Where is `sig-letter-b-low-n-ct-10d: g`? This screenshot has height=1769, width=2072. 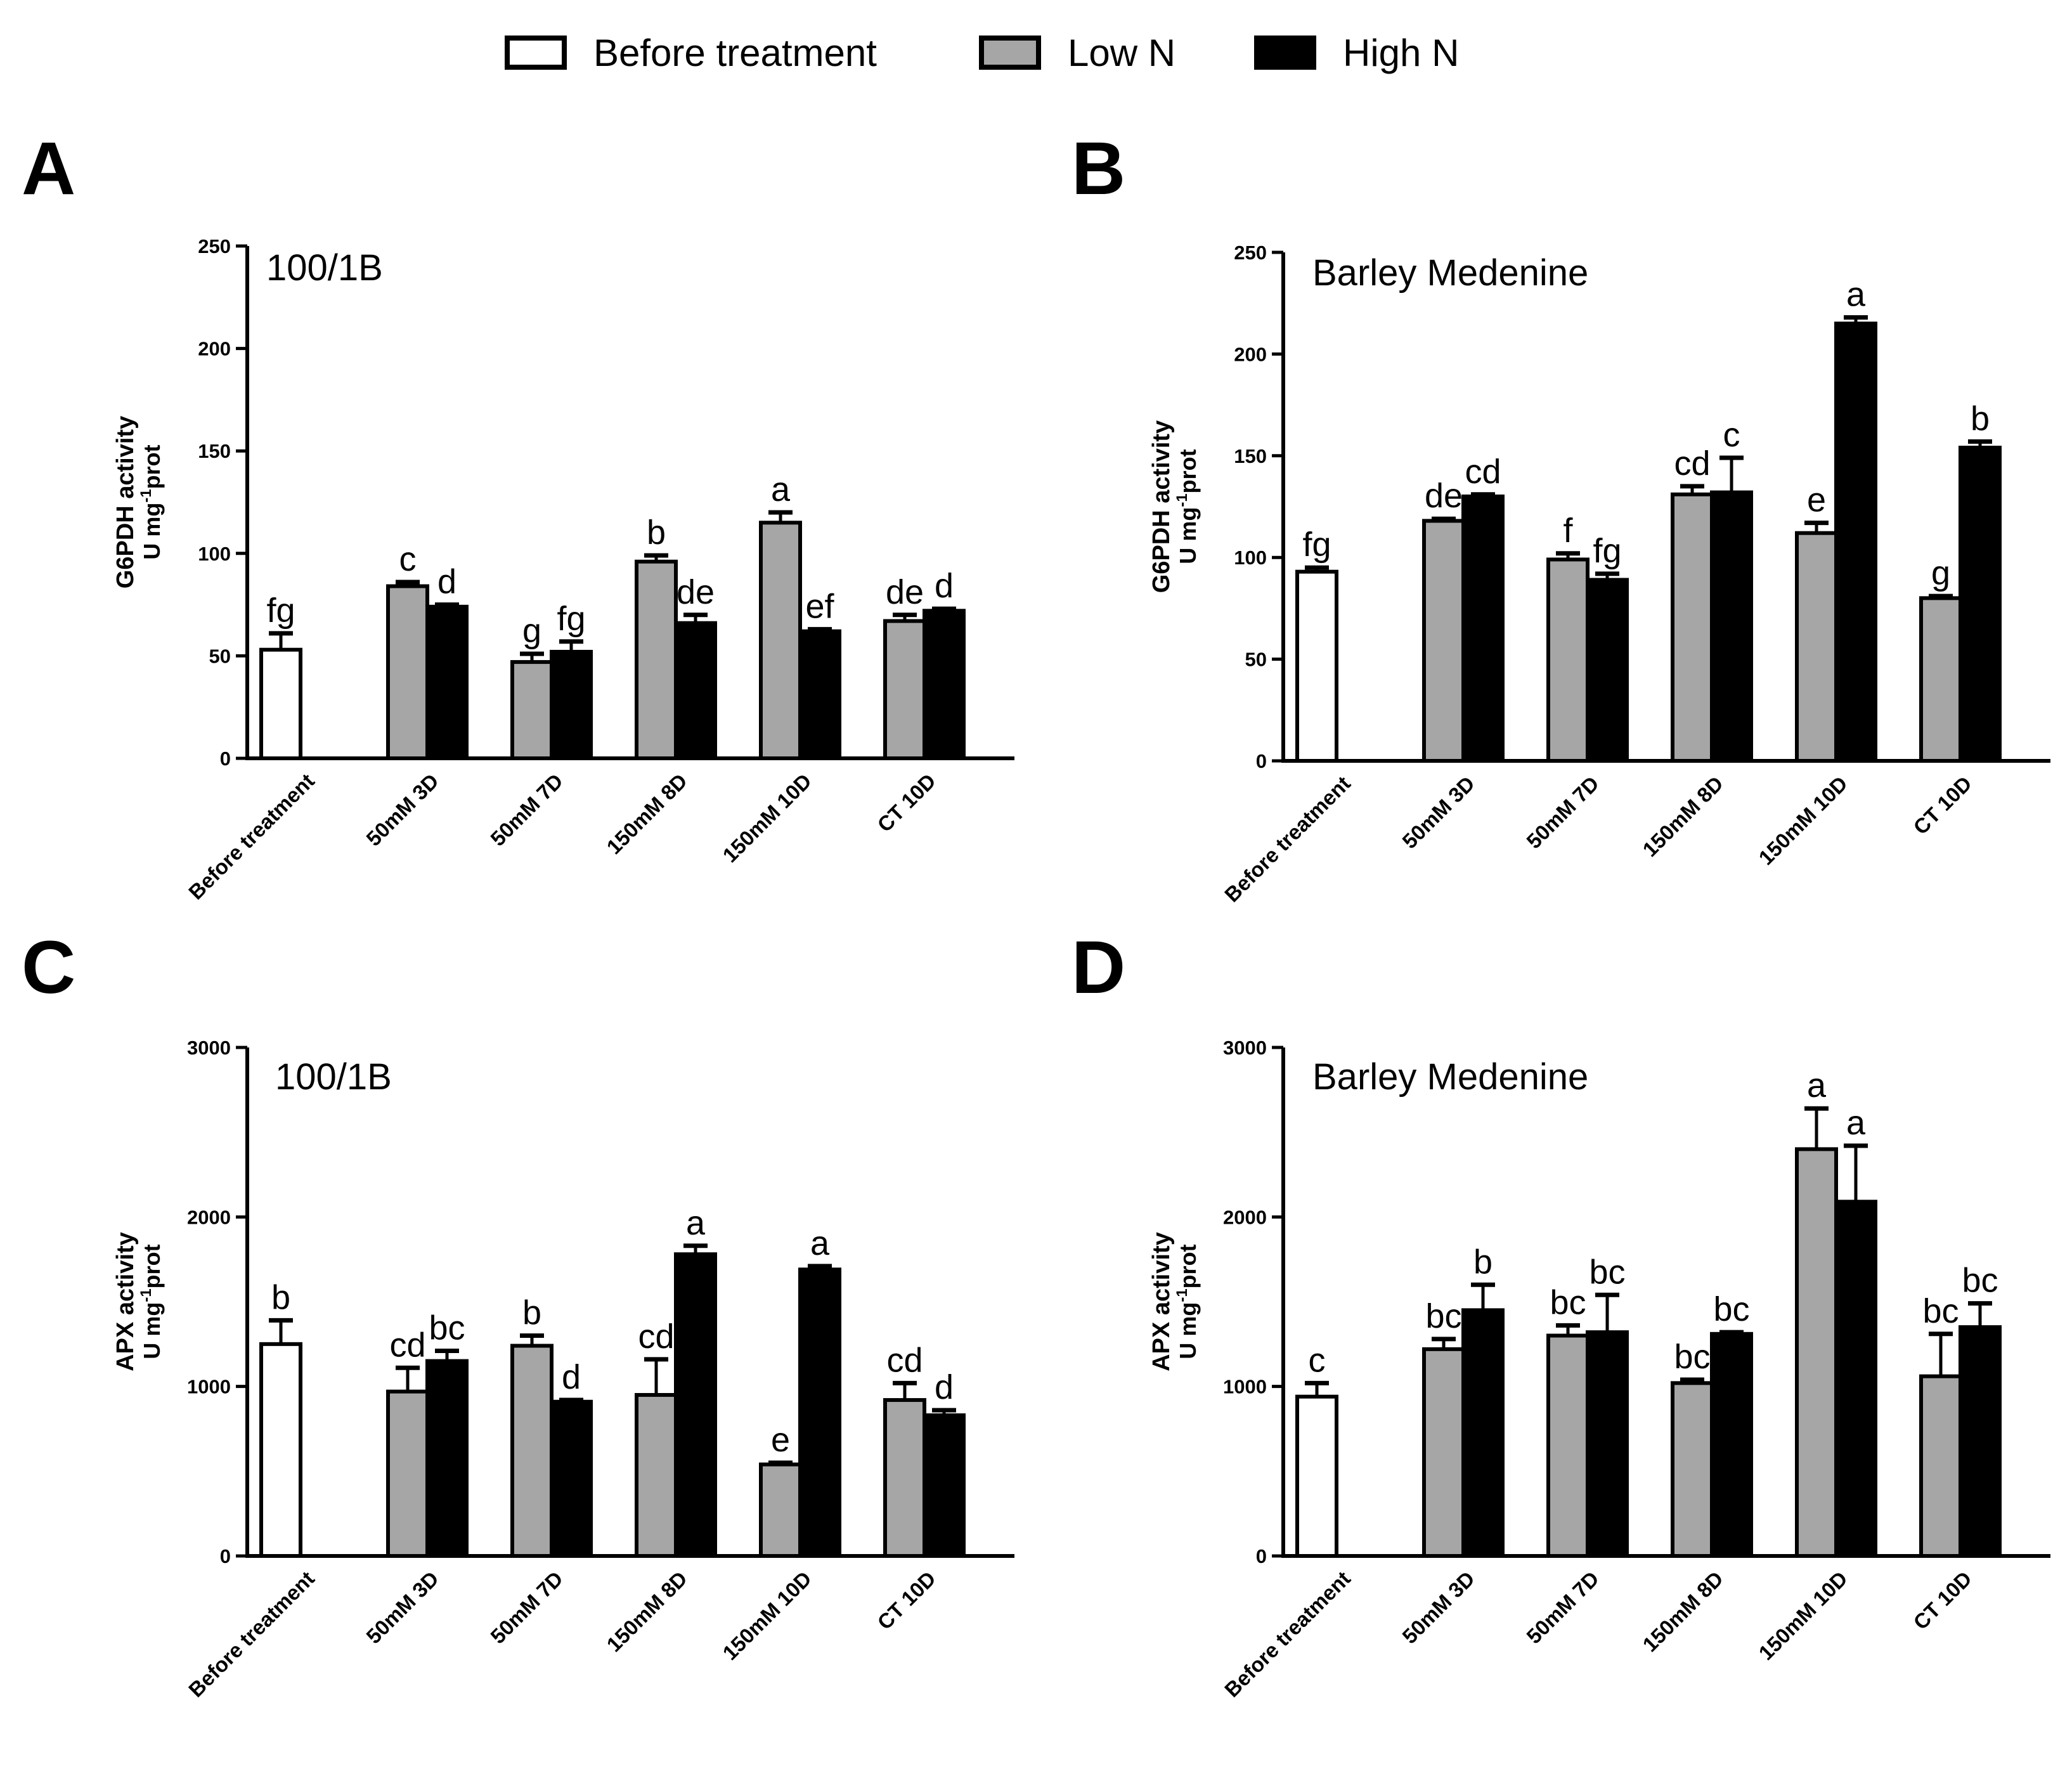
sig-letter-b-low-n-ct-10d: g is located at coordinates (1940, 573).